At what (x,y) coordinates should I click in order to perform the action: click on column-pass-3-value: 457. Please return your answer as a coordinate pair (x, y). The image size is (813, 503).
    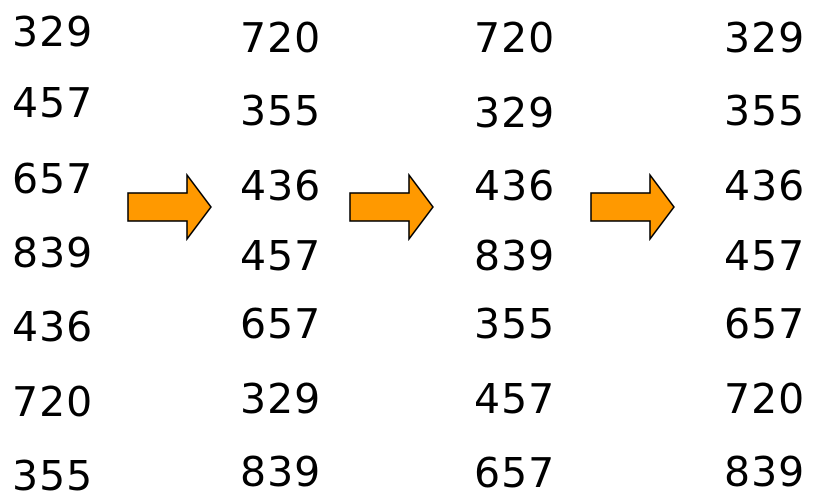
    Looking at the image, I should click on (765, 256).